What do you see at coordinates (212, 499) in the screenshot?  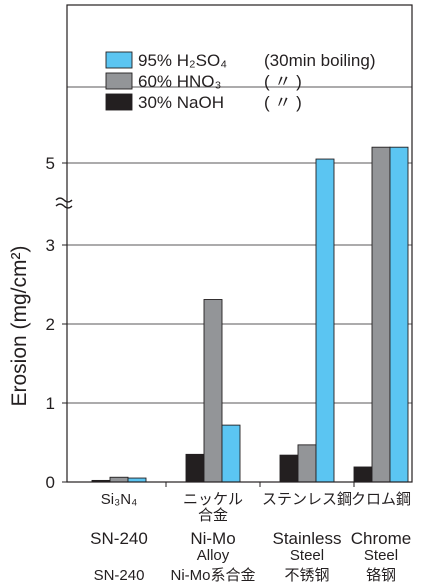 I see `category-label: ニッケル` at bounding box center [212, 499].